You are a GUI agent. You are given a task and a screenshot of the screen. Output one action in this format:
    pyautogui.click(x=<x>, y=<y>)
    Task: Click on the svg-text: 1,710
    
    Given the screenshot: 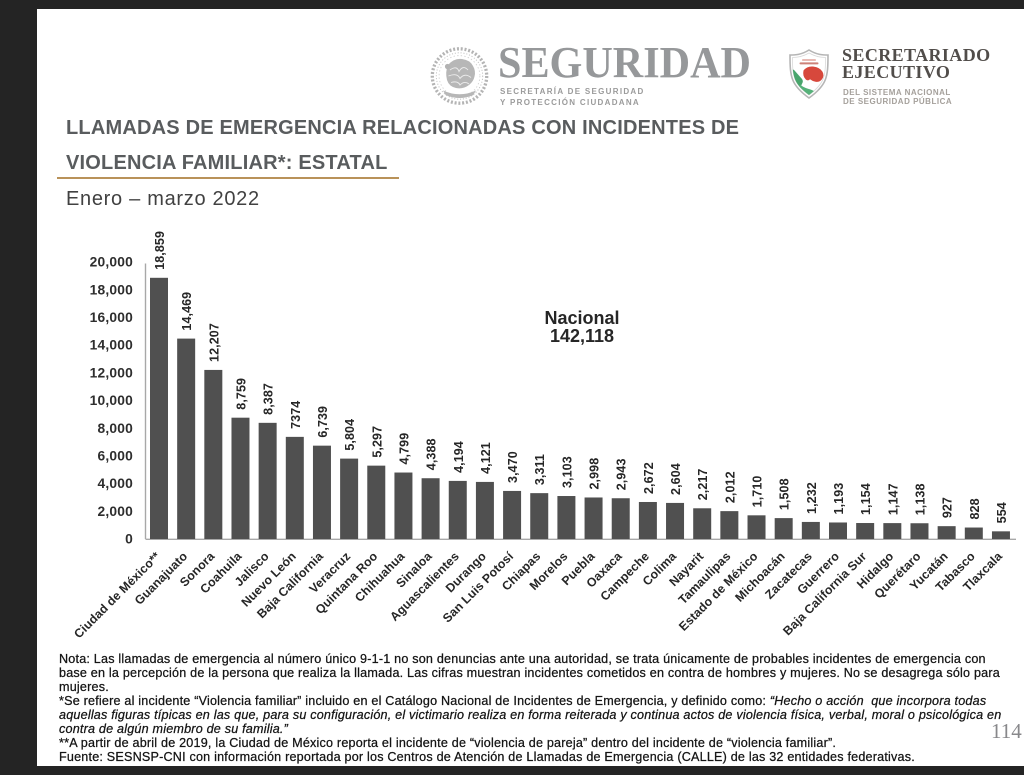 What is the action you would take?
    pyautogui.click(x=758, y=492)
    